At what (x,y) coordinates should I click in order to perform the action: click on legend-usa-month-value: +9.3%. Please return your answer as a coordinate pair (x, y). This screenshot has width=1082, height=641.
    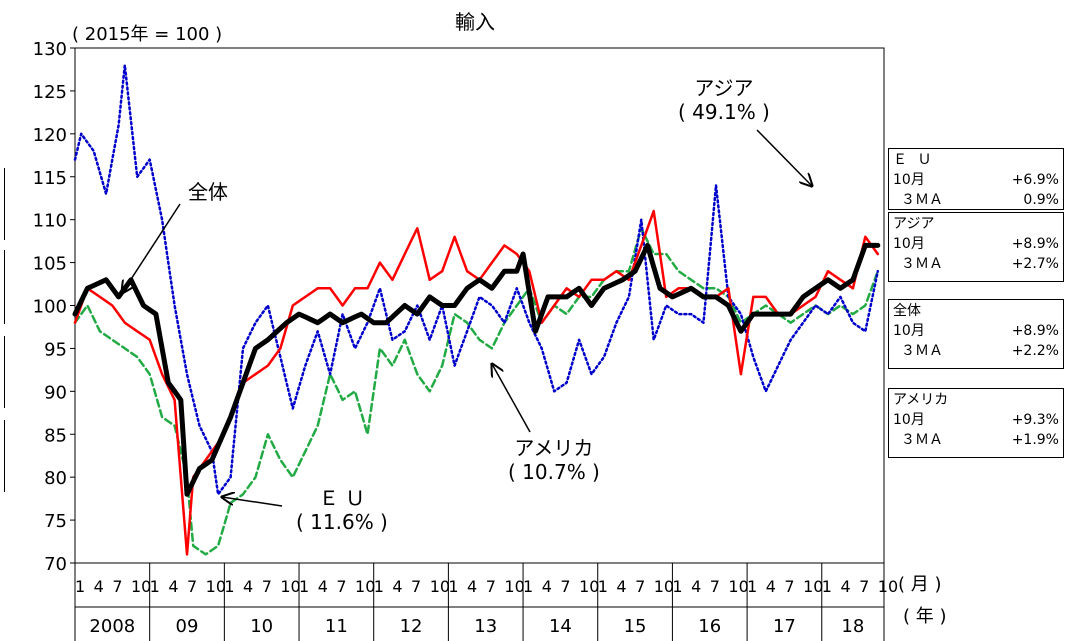
    Looking at the image, I should click on (1035, 420).